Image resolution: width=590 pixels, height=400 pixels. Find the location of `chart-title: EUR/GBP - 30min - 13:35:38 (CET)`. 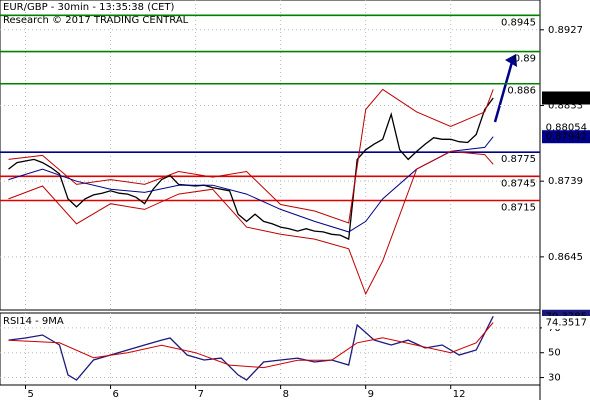

chart-title: EUR/GBP - 30min - 13:35:38 (CET) is located at coordinates (89, 7).